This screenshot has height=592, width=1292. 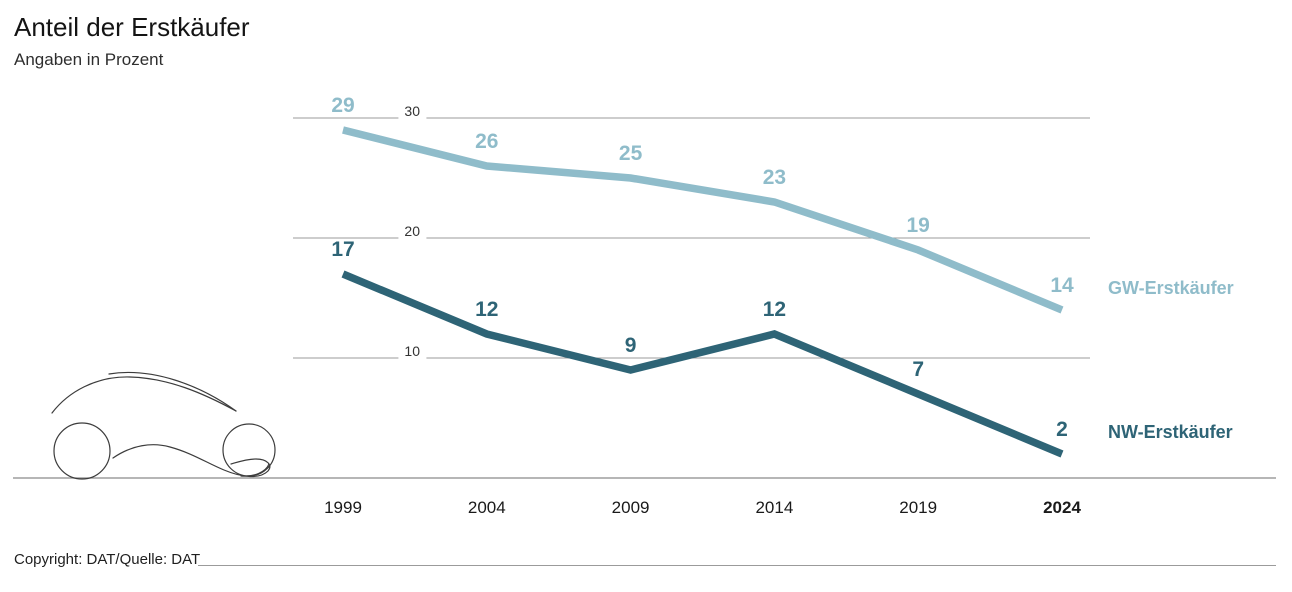 What do you see at coordinates (89, 59) in the screenshot?
I see `page-subtitle: Angaben in Prozent` at bounding box center [89, 59].